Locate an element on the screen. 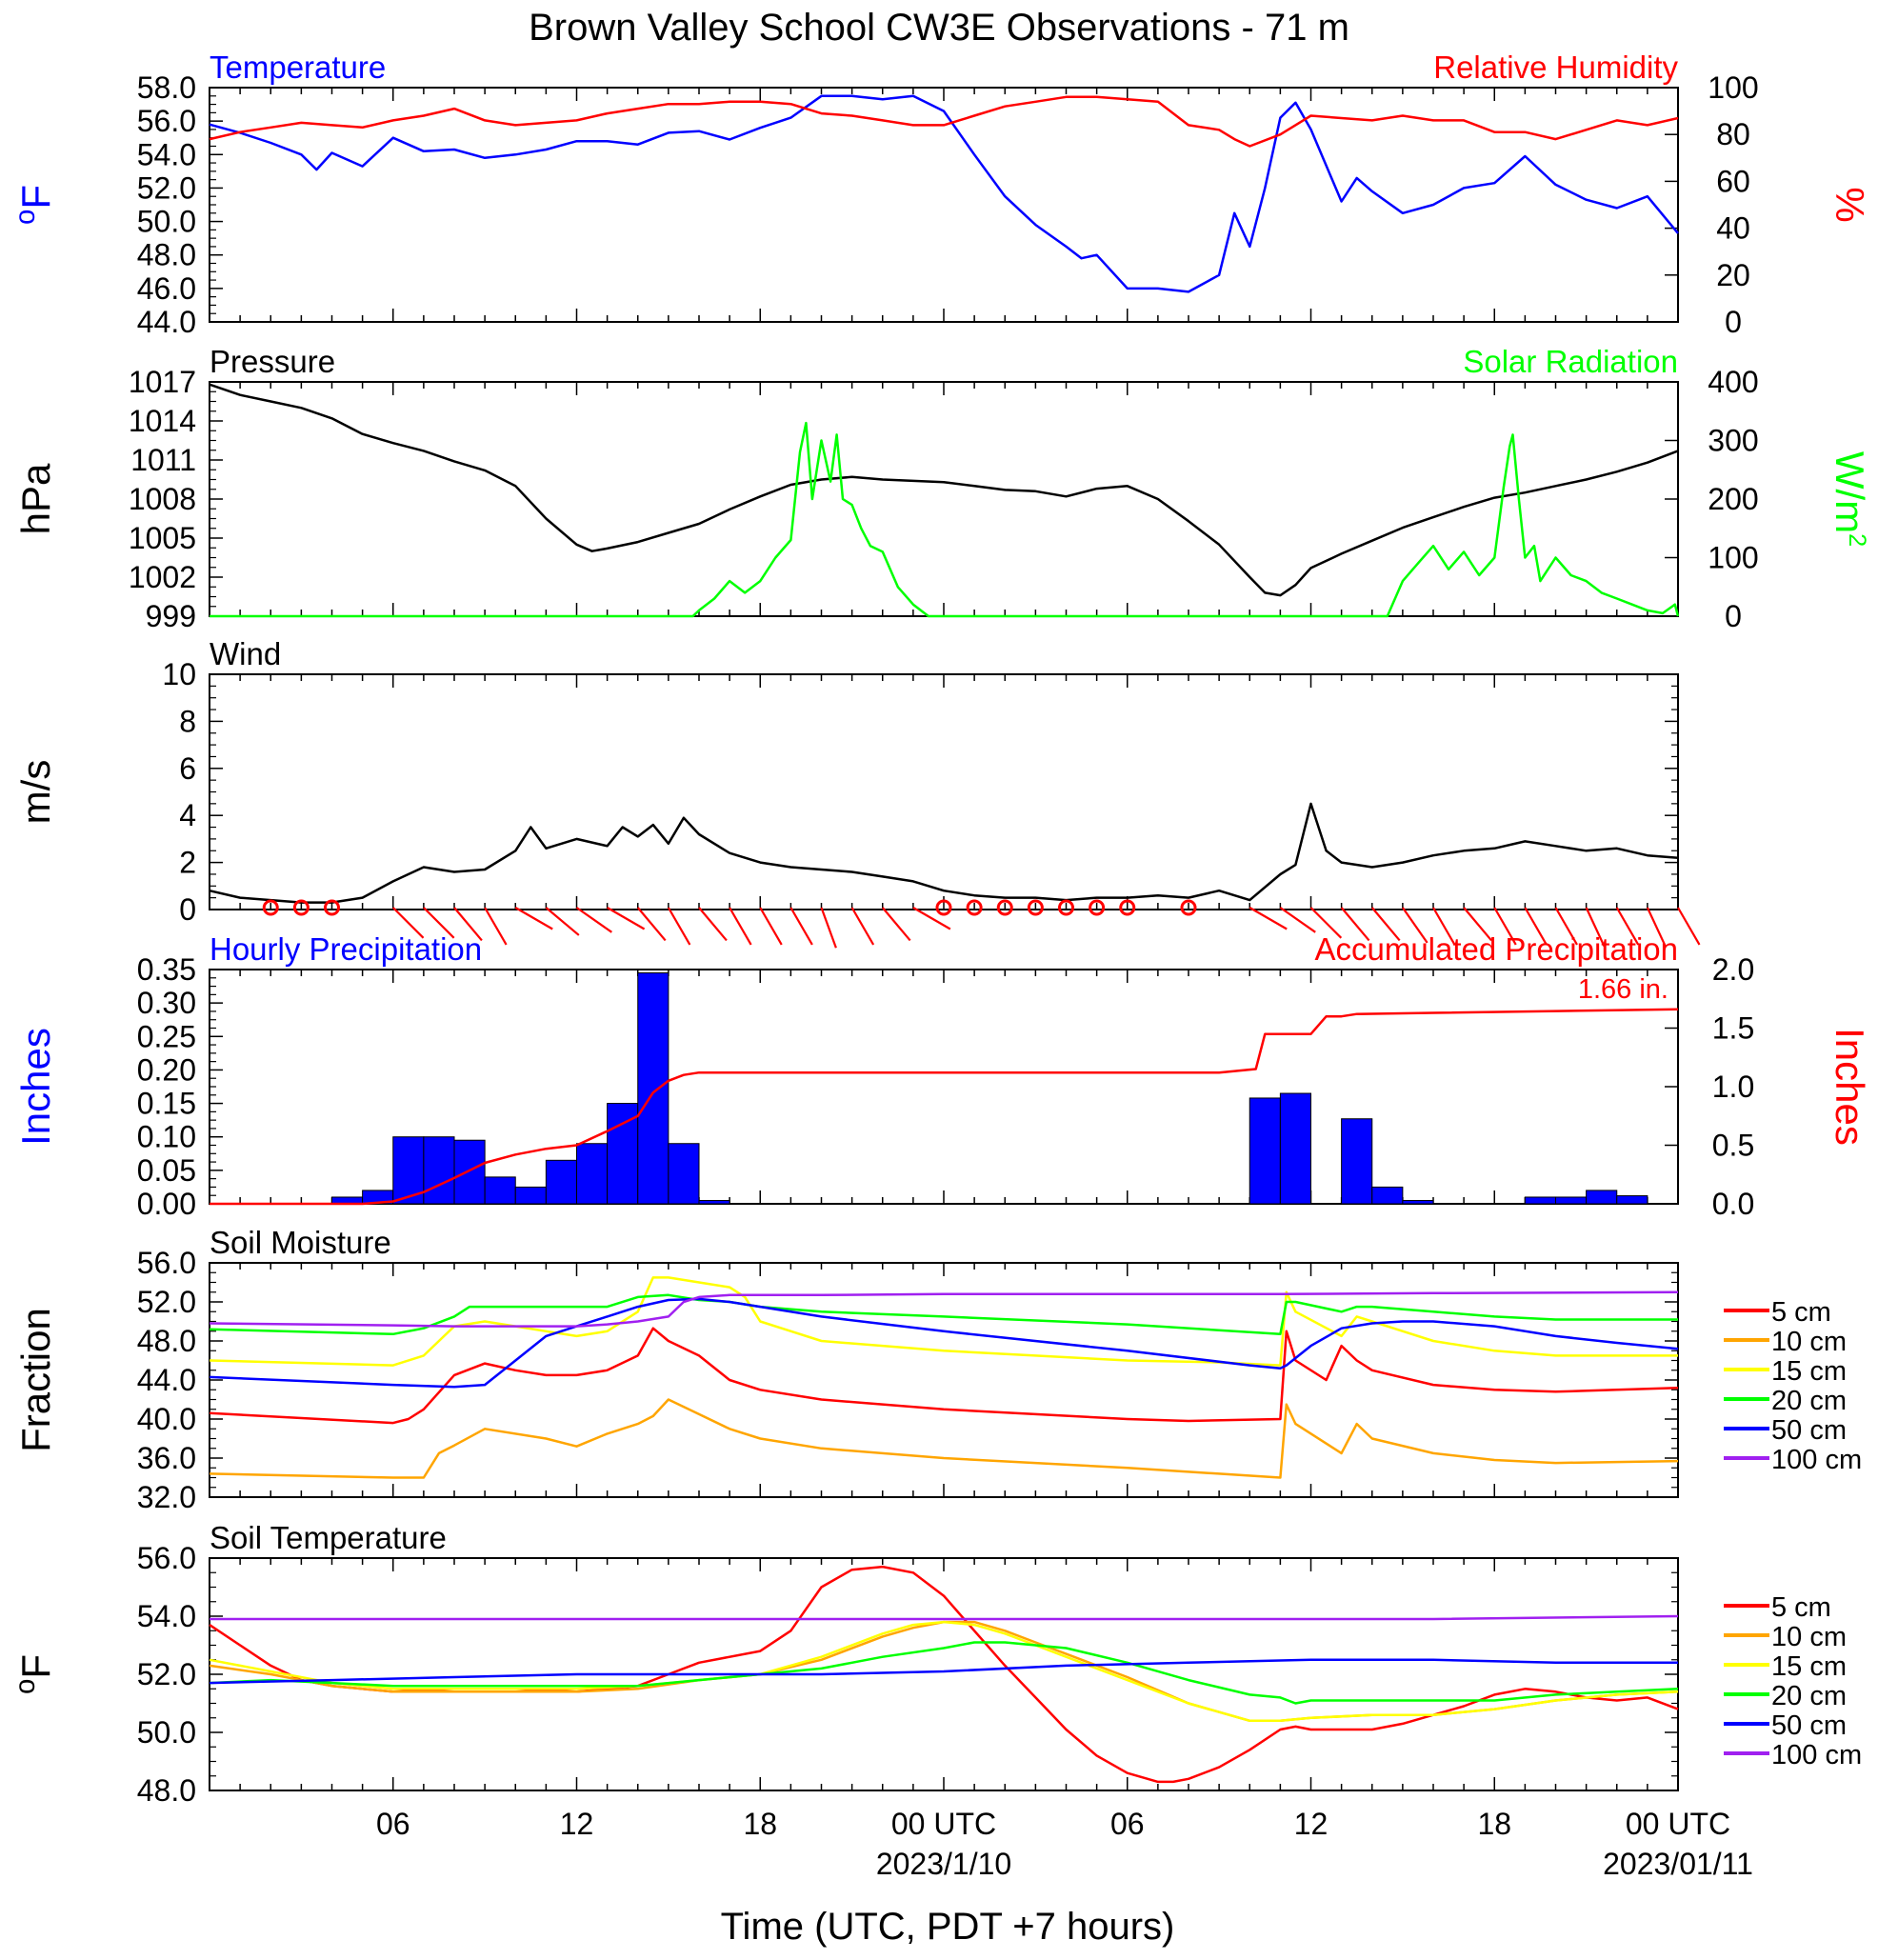  y-tick-label-left: 0.25 is located at coordinates (166, 1036).